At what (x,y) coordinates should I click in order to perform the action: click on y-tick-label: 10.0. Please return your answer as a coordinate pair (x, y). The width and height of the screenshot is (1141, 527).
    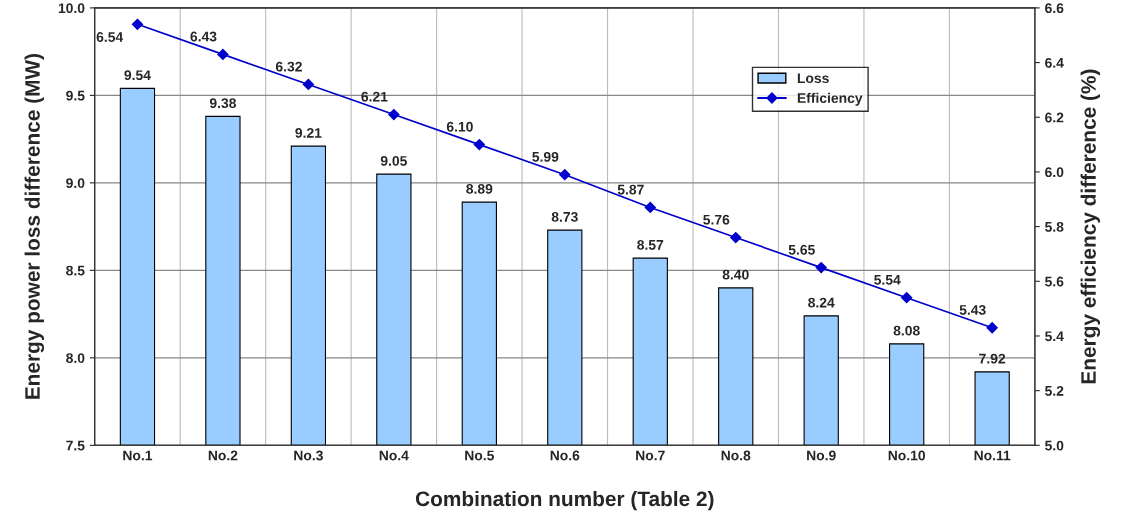
    Looking at the image, I should click on (71, 8).